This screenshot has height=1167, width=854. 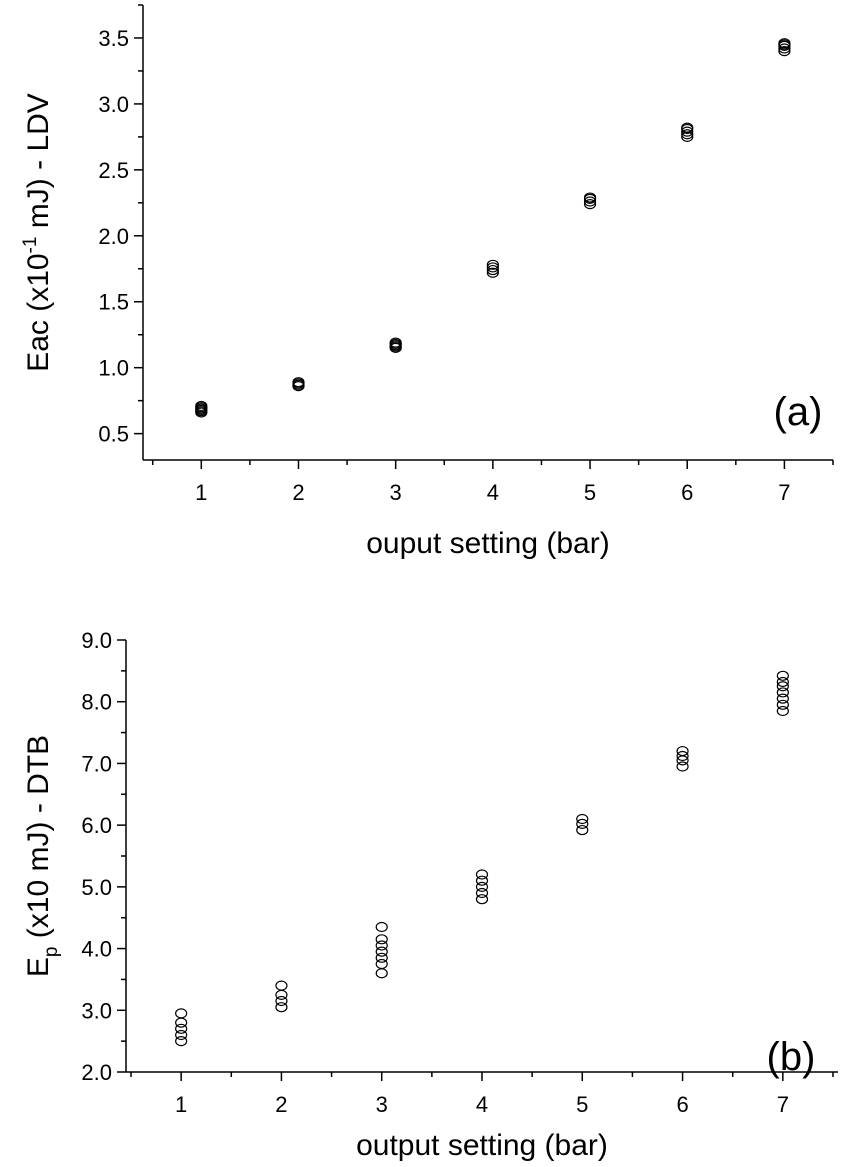 I want to click on y-axis-title-subscript: p, so click(x=51, y=952).